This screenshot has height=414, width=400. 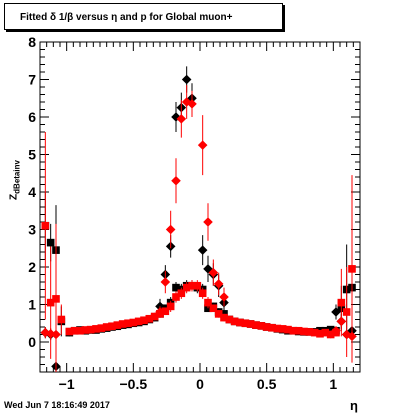 What do you see at coordinates (32, 80) in the screenshot?
I see `y-tick-label: 7` at bounding box center [32, 80].